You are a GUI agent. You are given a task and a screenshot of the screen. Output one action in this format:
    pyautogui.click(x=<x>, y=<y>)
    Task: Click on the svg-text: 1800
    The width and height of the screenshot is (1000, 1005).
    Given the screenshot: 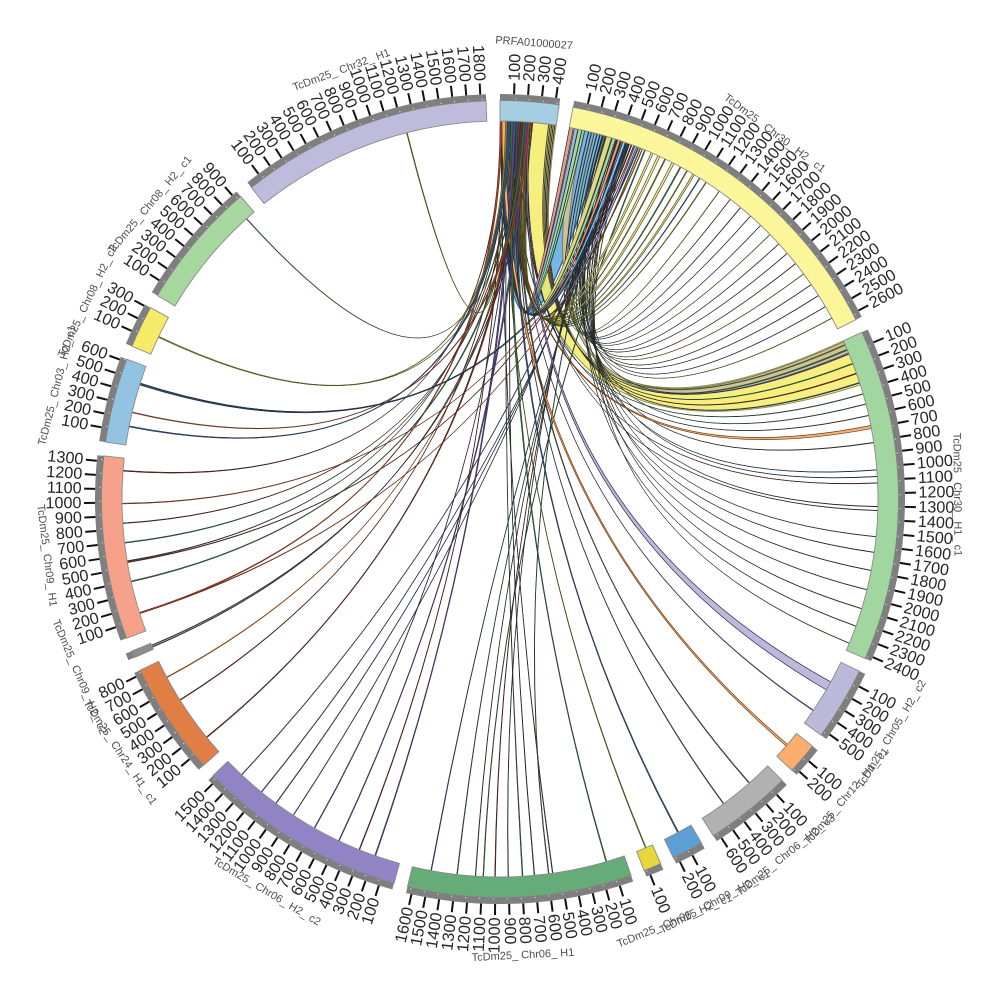 What is the action you would take?
    pyautogui.click(x=479, y=63)
    